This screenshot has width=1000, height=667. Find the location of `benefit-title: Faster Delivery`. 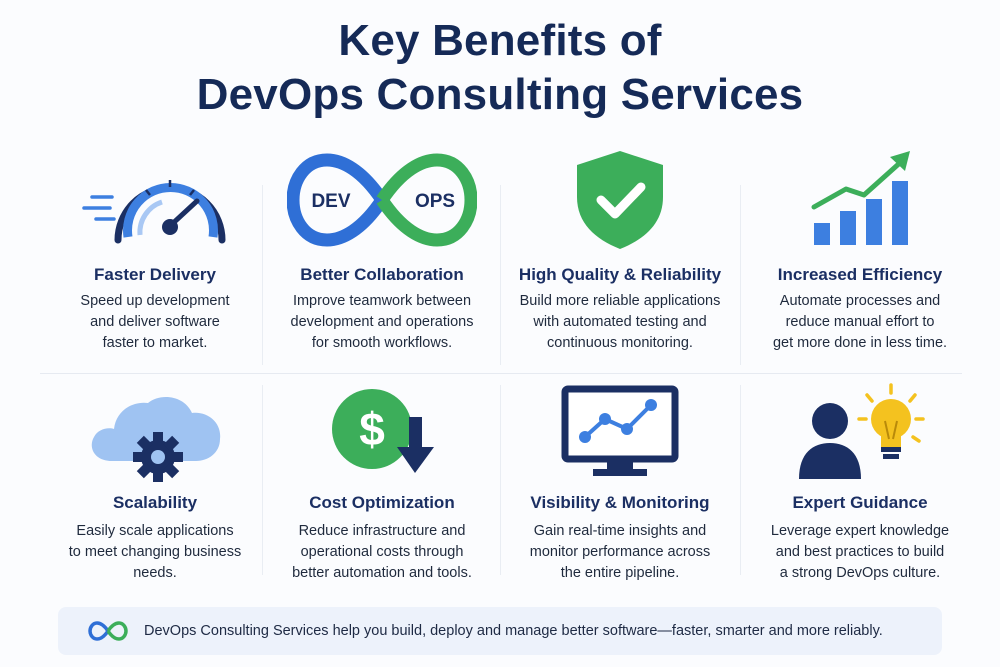

benefit-title: Faster Delivery is located at coordinates (155, 274).